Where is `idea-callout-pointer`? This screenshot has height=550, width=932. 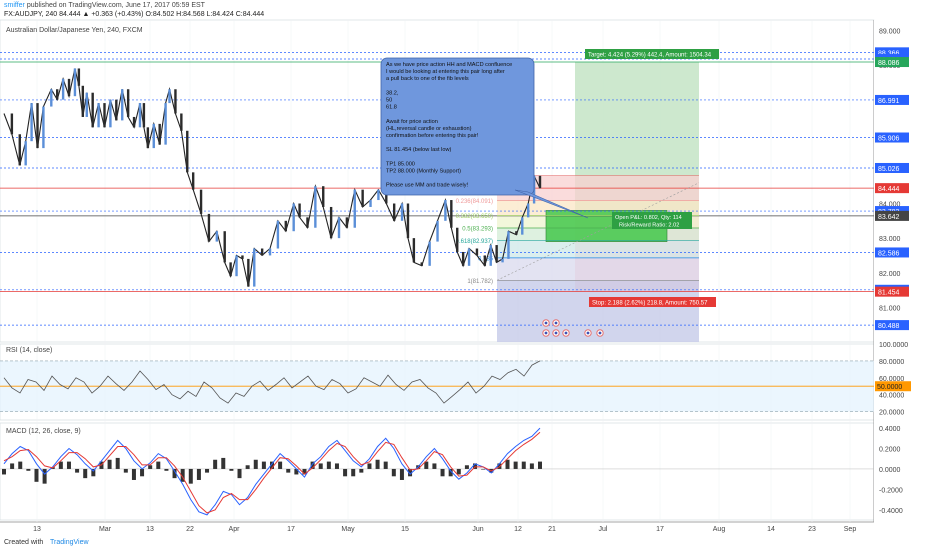
idea-callout-pointer is located at coordinates (551, 204).